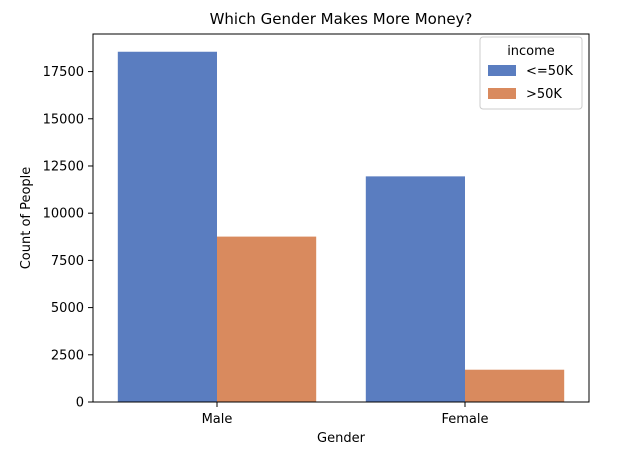  I want to click on y-tick-label: 17500, so click(63, 72).